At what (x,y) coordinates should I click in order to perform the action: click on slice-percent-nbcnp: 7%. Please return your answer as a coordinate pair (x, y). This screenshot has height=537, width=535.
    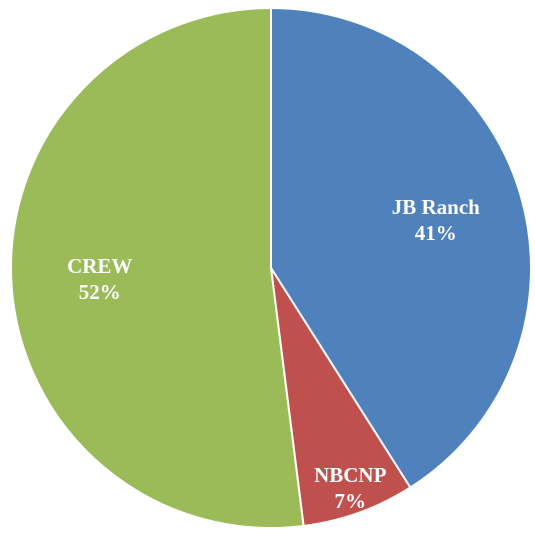
    Looking at the image, I should click on (351, 501).